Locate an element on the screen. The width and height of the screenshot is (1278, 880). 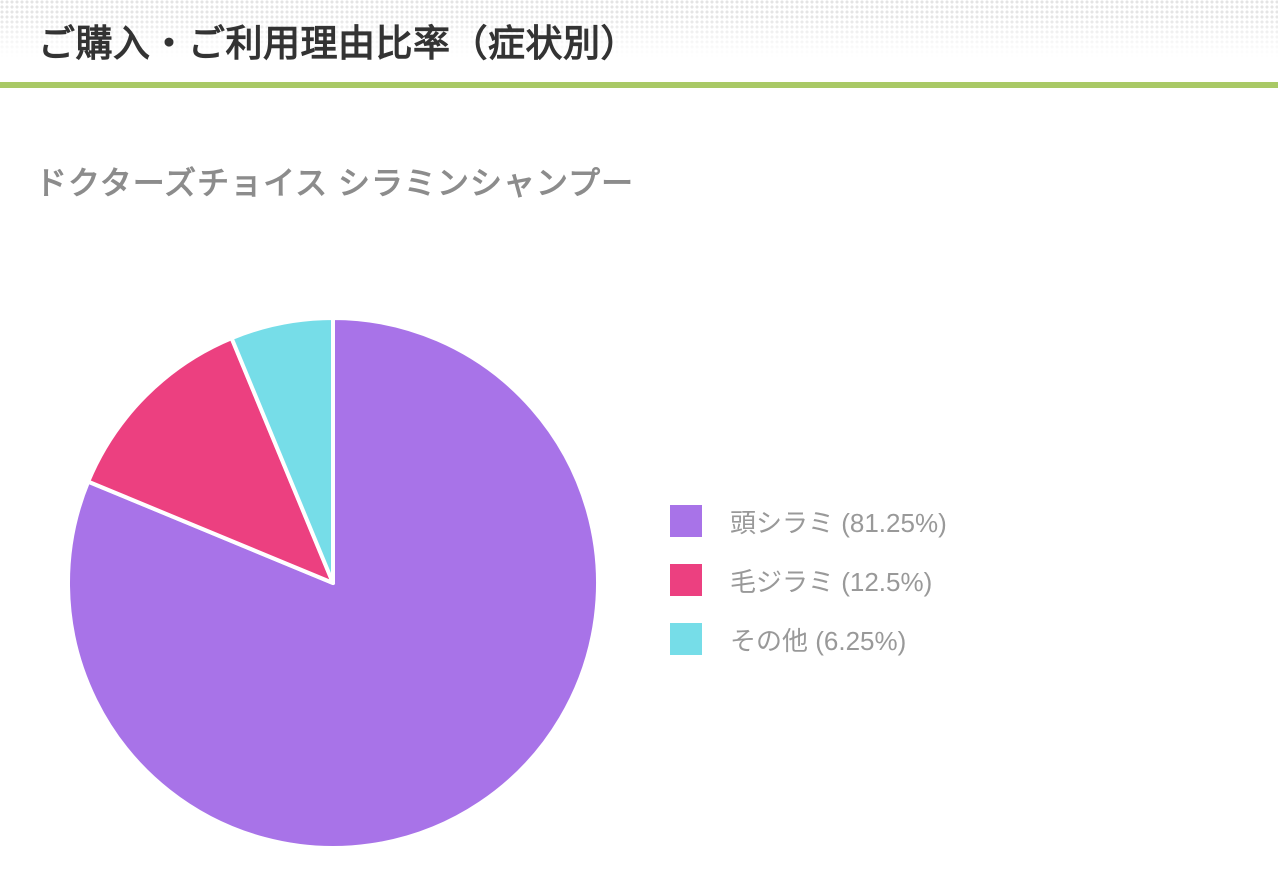
chart-subtitle: ドクターズチョイス シラミンシャンプー is located at coordinates (335, 183).